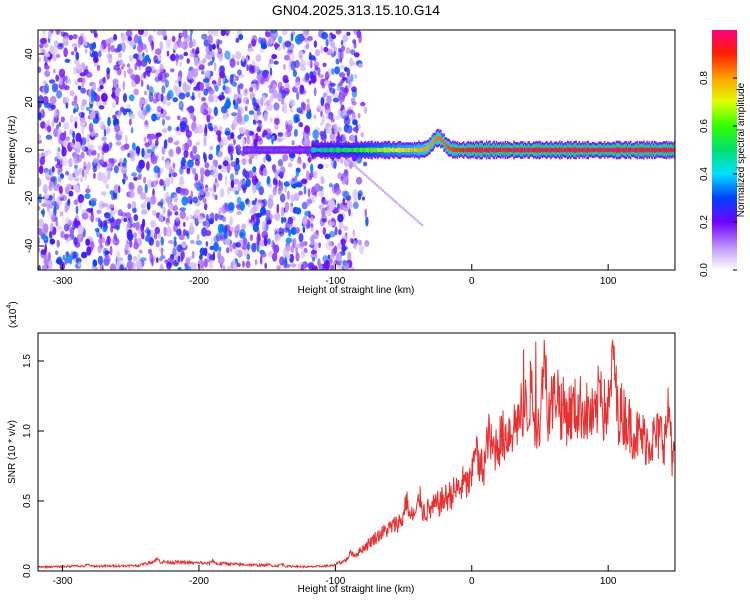 This screenshot has width=750, height=600. I want to click on spectrogram-xlabel: Height of straight line (km), so click(356, 290).